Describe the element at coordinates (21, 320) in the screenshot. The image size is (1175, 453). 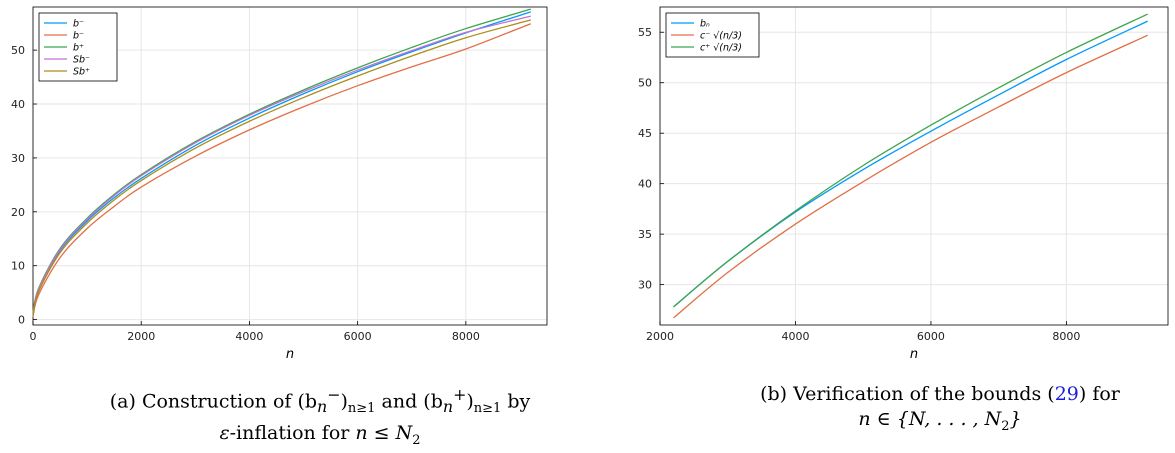
I see `y-tick-label: 0` at that location.